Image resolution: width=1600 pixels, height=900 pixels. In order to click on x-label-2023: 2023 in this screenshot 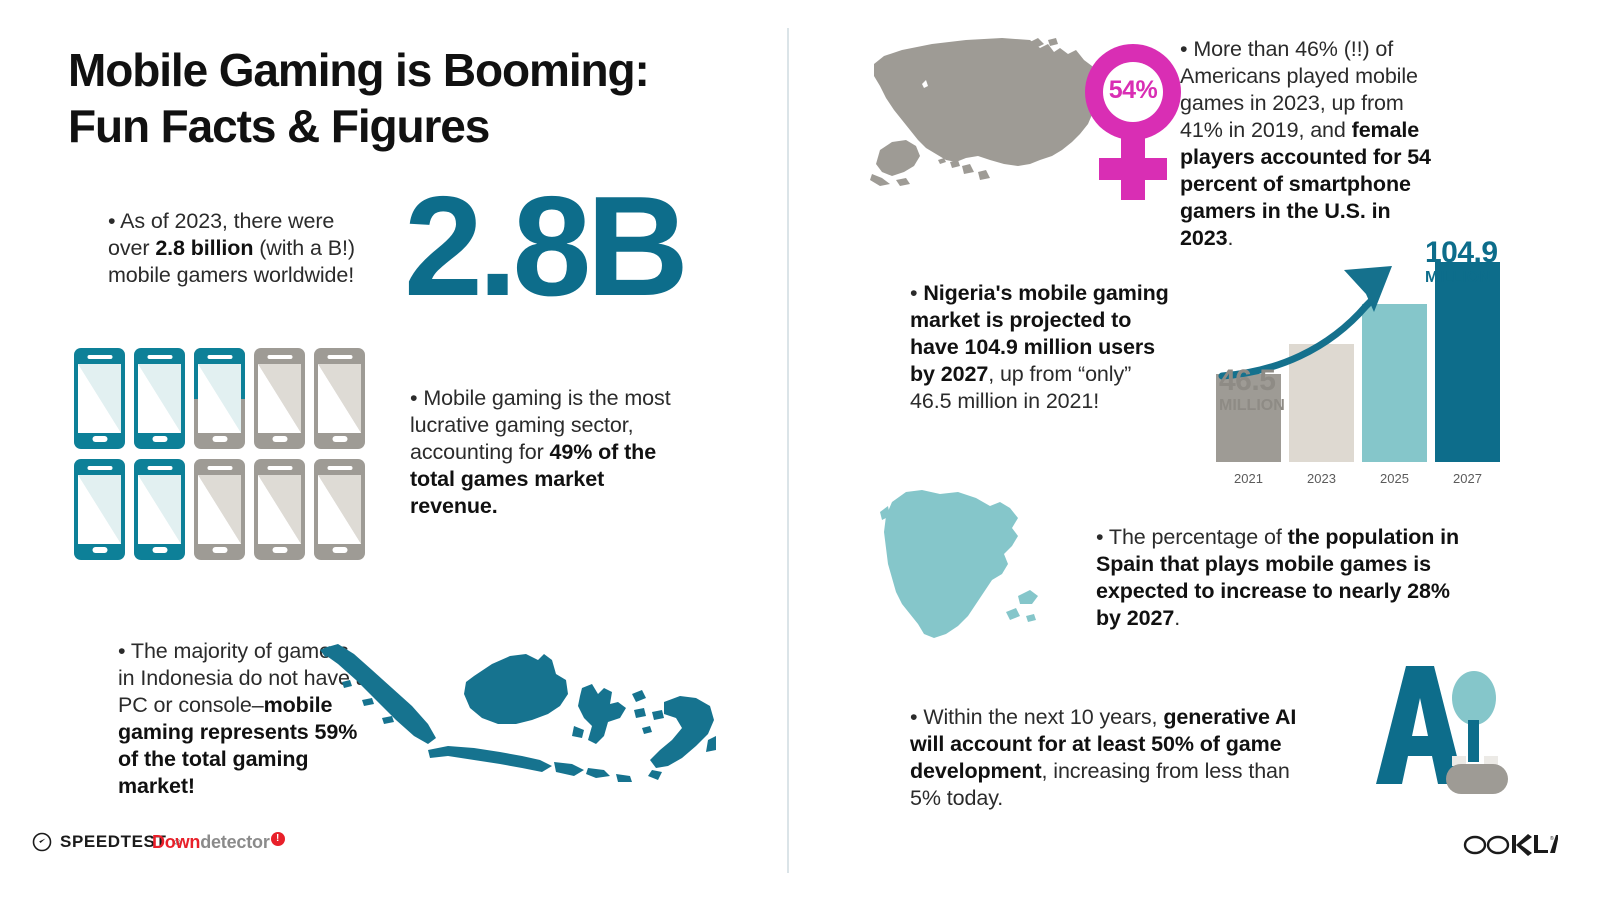, I will do `click(1321, 478)`.